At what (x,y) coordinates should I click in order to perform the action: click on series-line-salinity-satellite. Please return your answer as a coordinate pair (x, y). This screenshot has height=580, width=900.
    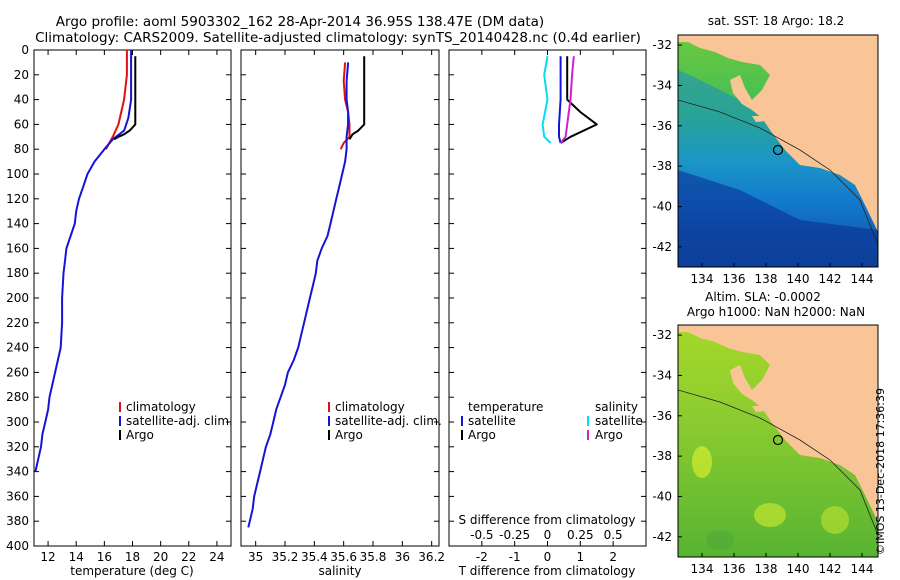
    Looking at the image, I should click on (546, 100).